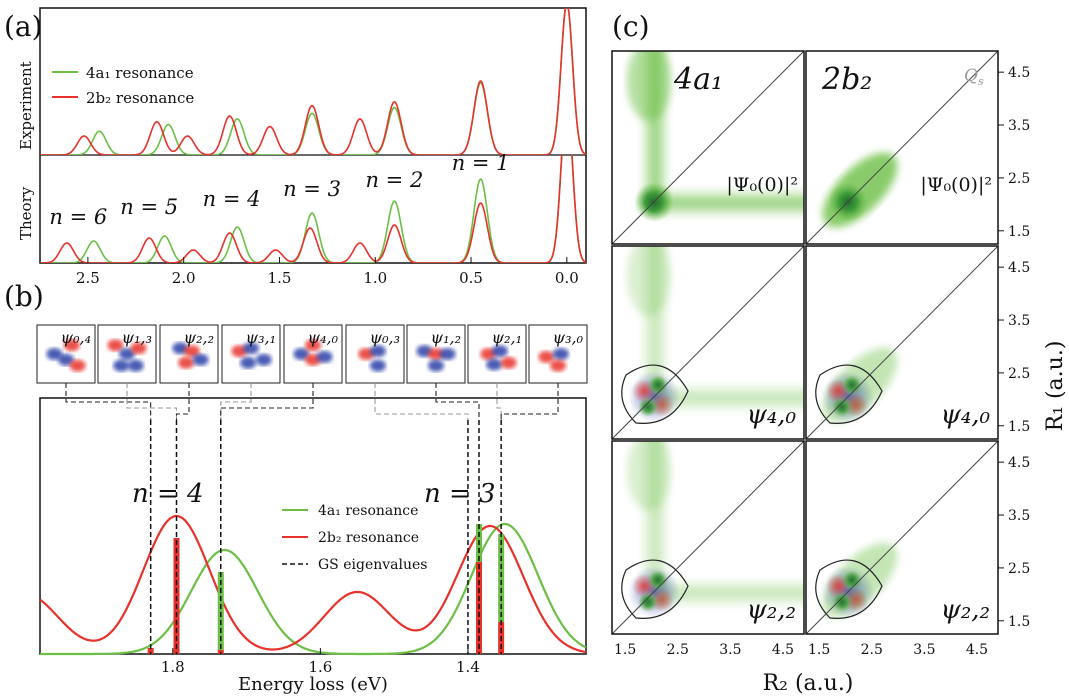 Image resolution: width=1069 pixels, height=697 pixels. I want to click on orbital-label-1: ψ₁,₃, so click(137, 337).